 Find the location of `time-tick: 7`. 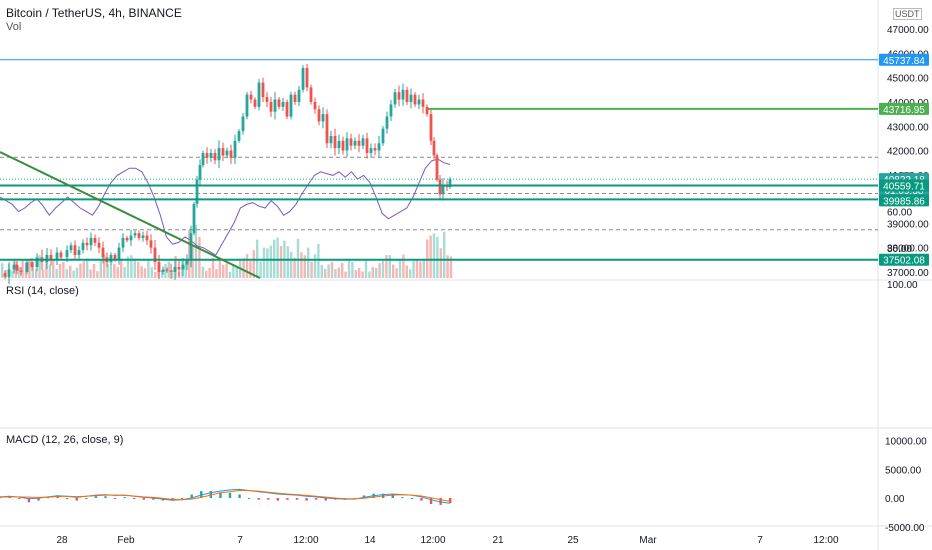

time-tick: 7 is located at coordinates (240, 540).